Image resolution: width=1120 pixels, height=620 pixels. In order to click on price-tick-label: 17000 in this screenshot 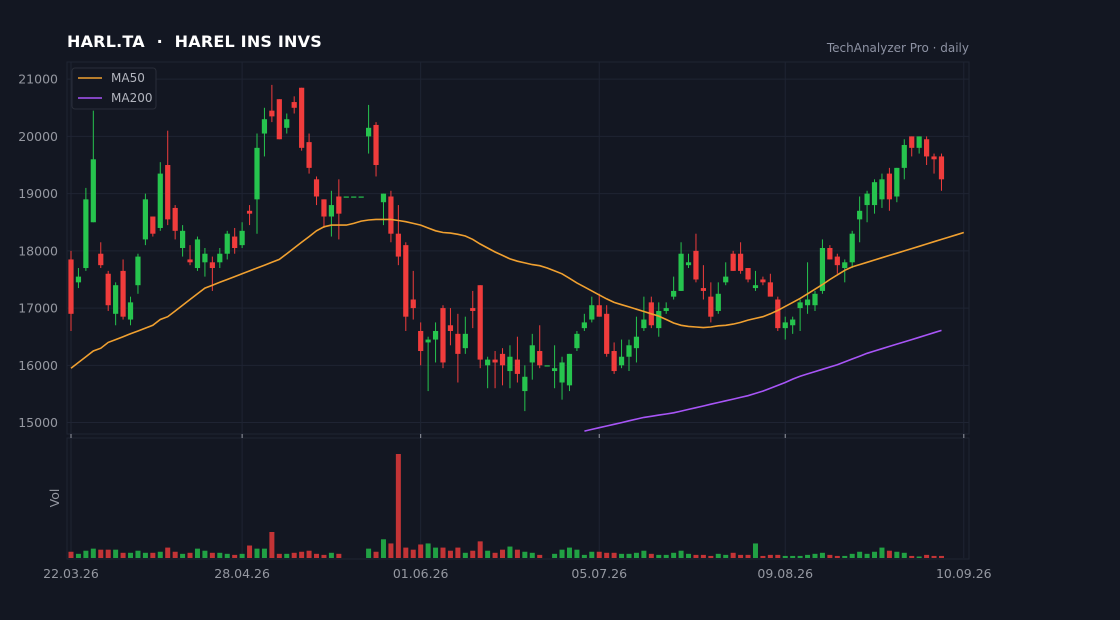, I will do `click(38, 308)`.